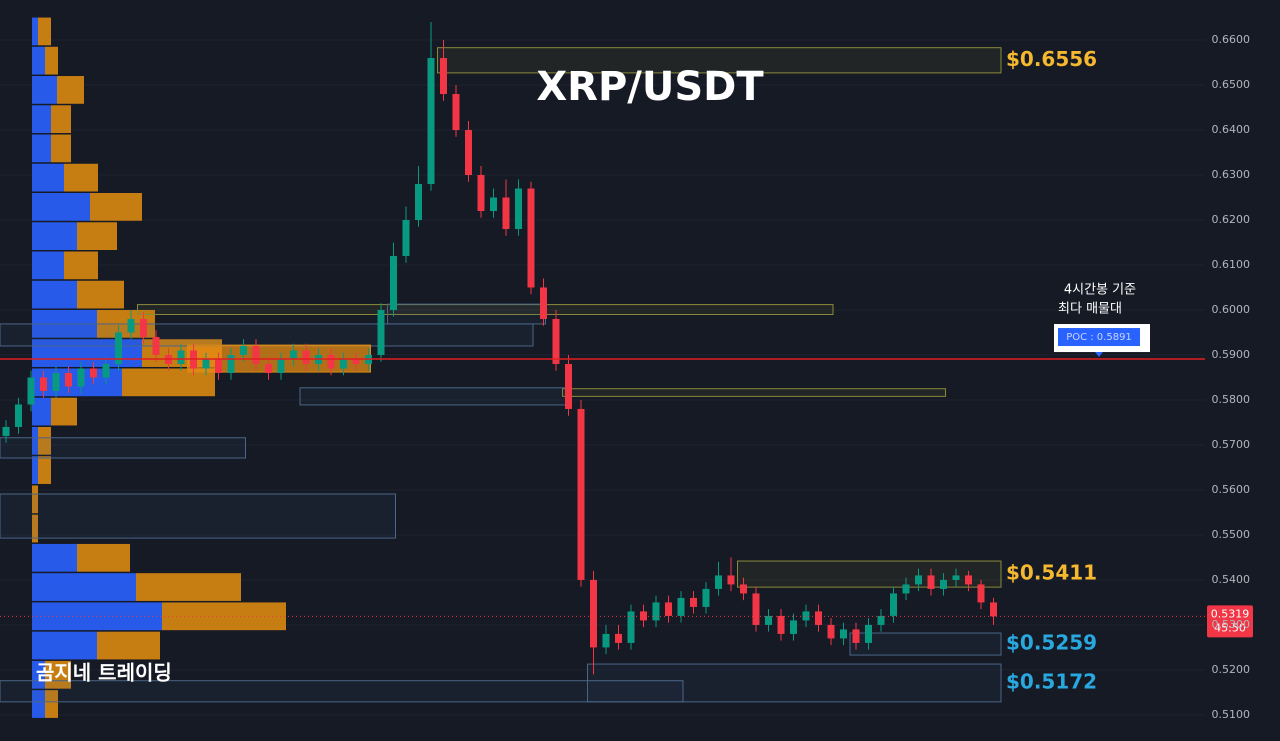 This screenshot has height=741, width=1280. I want to click on last-price-box, so click(1230, 621).